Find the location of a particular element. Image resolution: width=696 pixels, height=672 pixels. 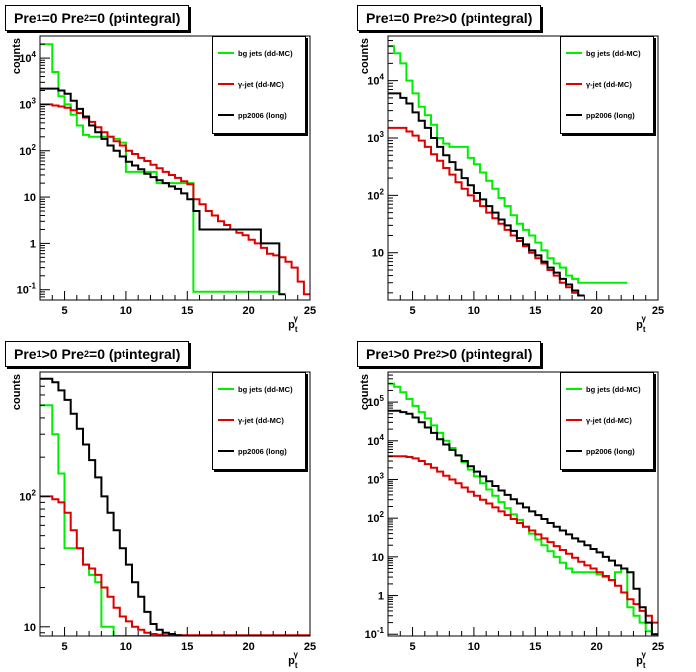

series-line-gamma-jet is located at coordinates (486, 211).